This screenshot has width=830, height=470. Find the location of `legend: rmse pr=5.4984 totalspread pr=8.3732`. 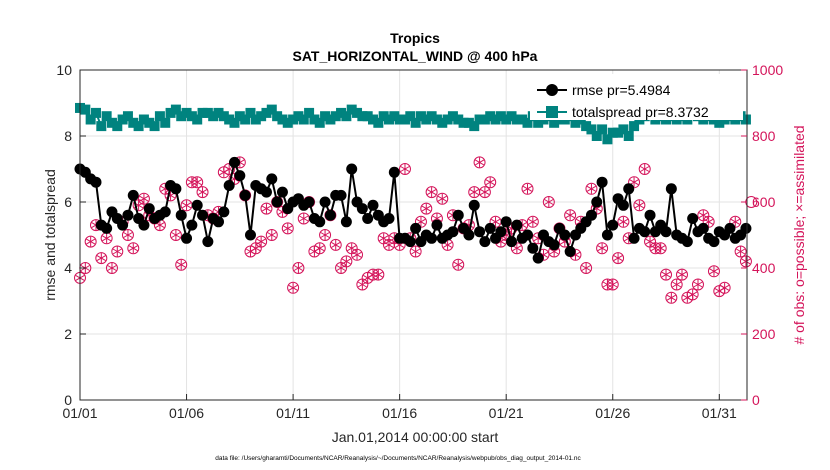

legend: rmse pr=5.4984 totalspread pr=8.3732 is located at coordinates (636, 97).